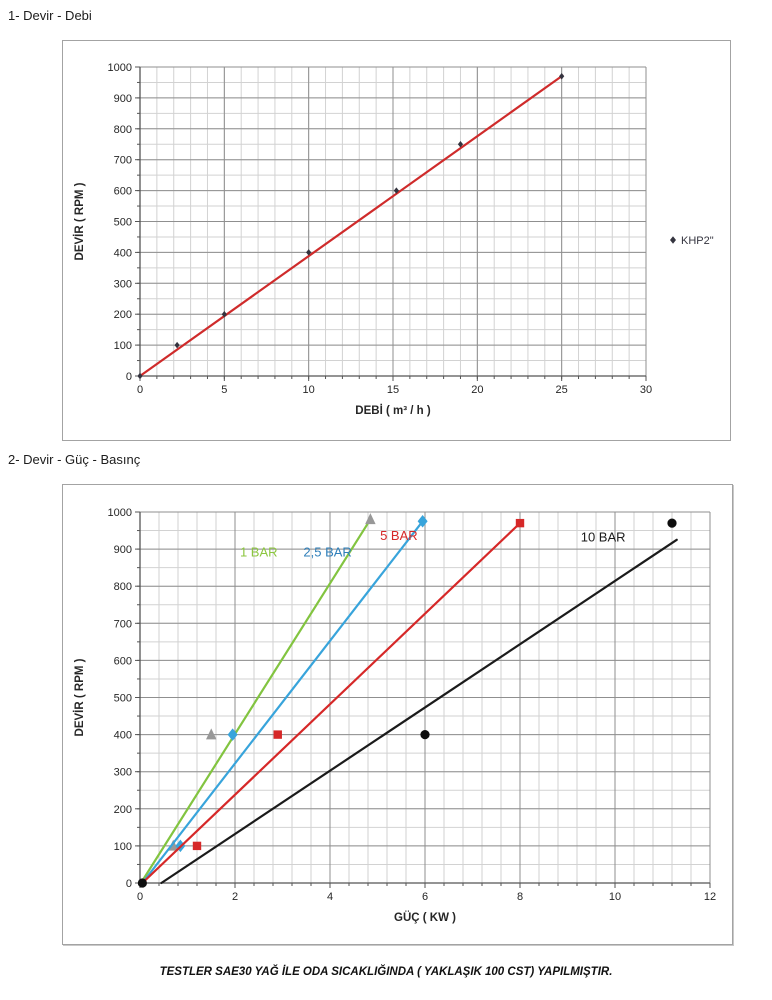 Image resolution: width=772 pixels, height=1000 pixels. Describe the element at coordinates (399, 535) in the screenshot. I see `series-label: 5 BAR` at that location.